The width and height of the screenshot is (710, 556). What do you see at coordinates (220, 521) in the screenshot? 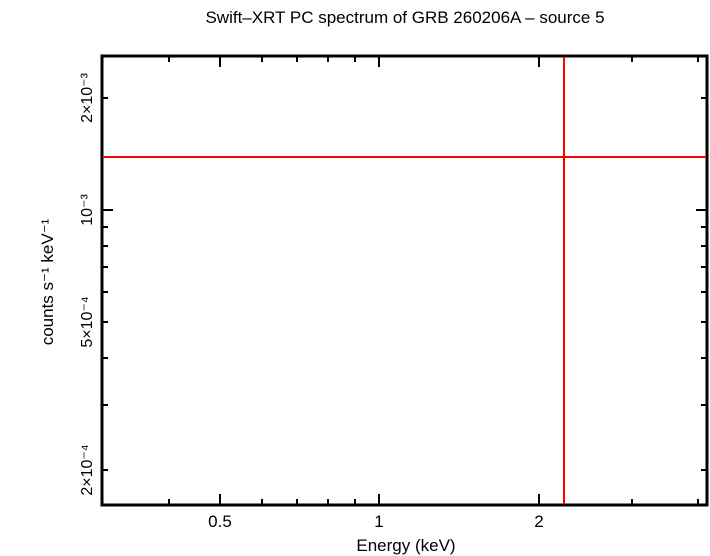
I see `xtick-label-0.5: 0.5` at bounding box center [220, 521].